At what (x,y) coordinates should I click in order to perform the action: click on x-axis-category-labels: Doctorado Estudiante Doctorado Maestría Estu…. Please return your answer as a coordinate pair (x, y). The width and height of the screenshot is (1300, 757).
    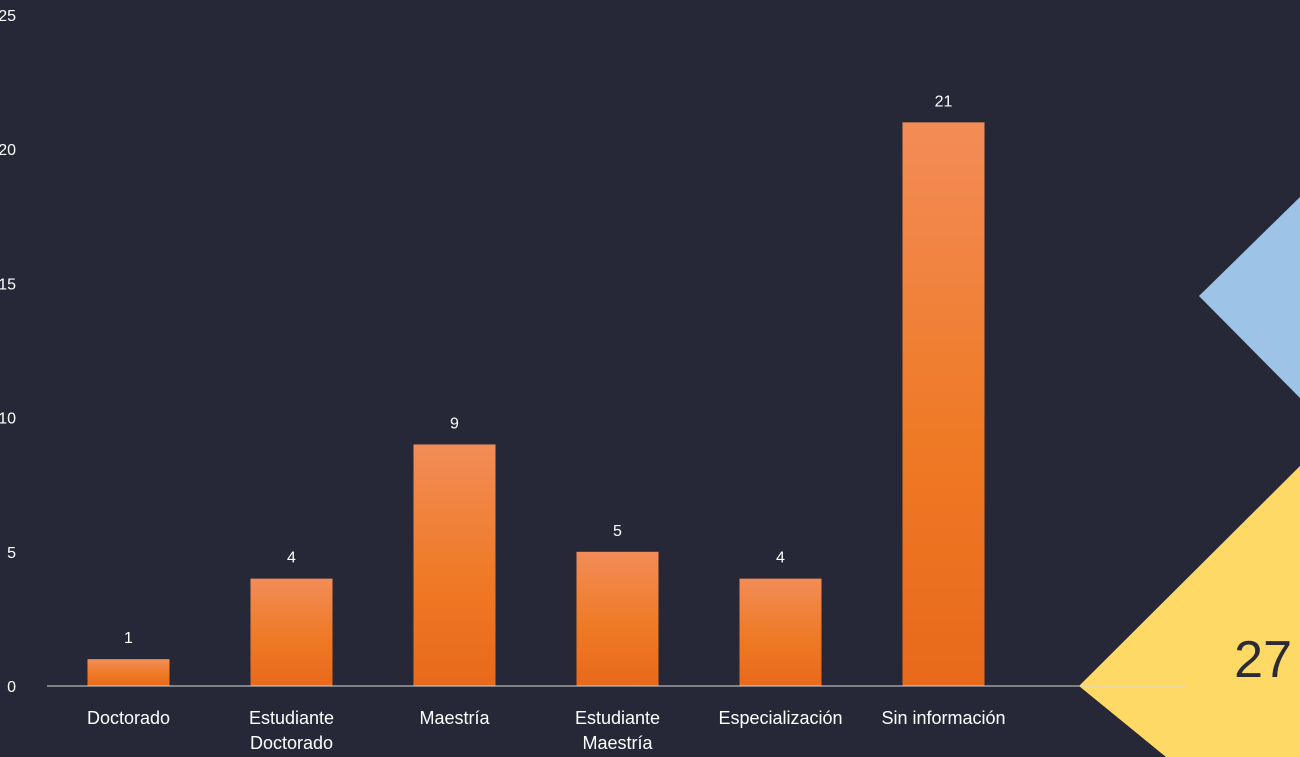
    Looking at the image, I should click on (546, 730).